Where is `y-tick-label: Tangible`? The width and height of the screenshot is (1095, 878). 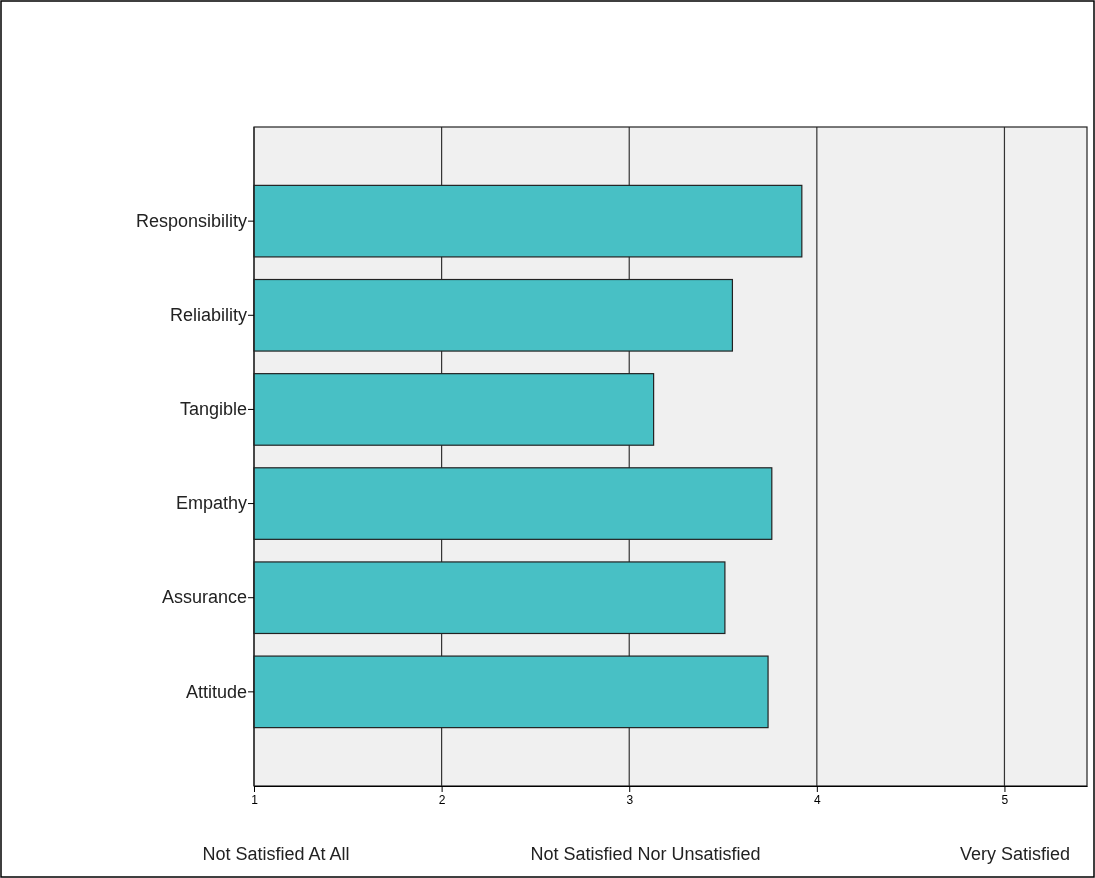 y-tick-label: Tangible is located at coordinates (213, 409).